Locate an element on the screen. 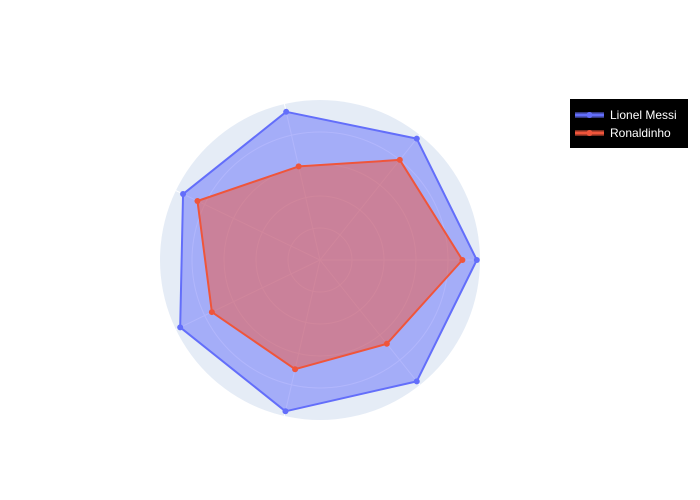 The image size is (700, 500). legend-marker-ronaldinho is located at coordinates (589, 133).